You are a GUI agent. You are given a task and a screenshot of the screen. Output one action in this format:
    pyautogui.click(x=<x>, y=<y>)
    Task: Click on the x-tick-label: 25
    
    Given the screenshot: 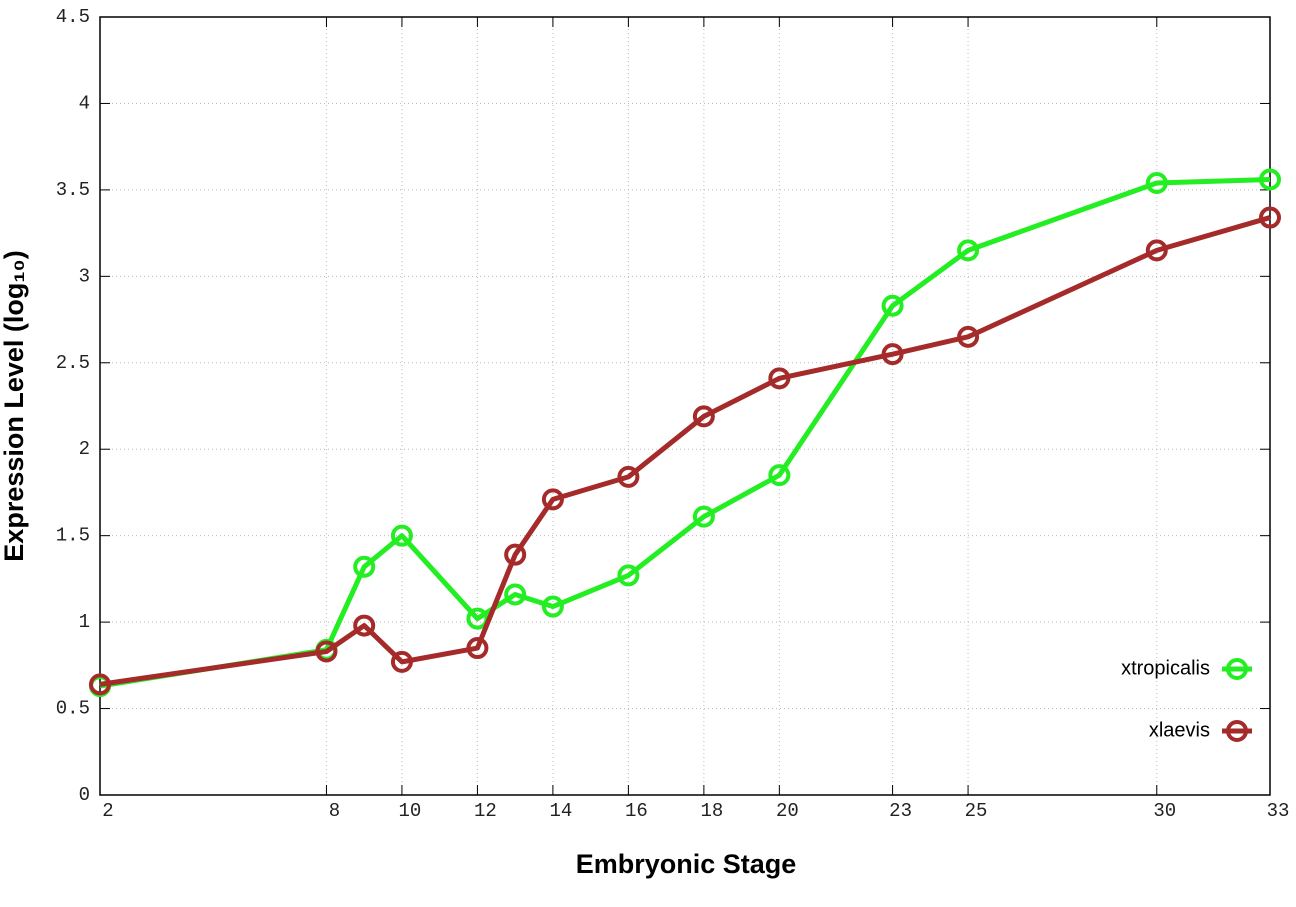 What is the action you would take?
    pyautogui.click(x=976, y=811)
    